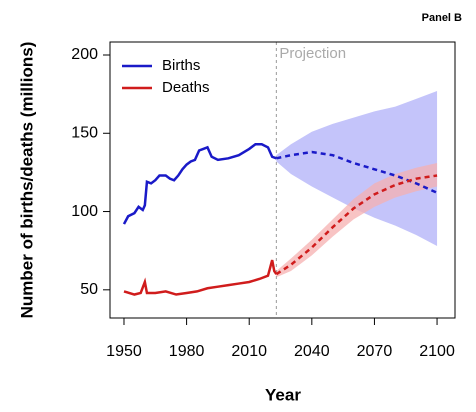  I want to click on projection-label: Projection, so click(312, 53).